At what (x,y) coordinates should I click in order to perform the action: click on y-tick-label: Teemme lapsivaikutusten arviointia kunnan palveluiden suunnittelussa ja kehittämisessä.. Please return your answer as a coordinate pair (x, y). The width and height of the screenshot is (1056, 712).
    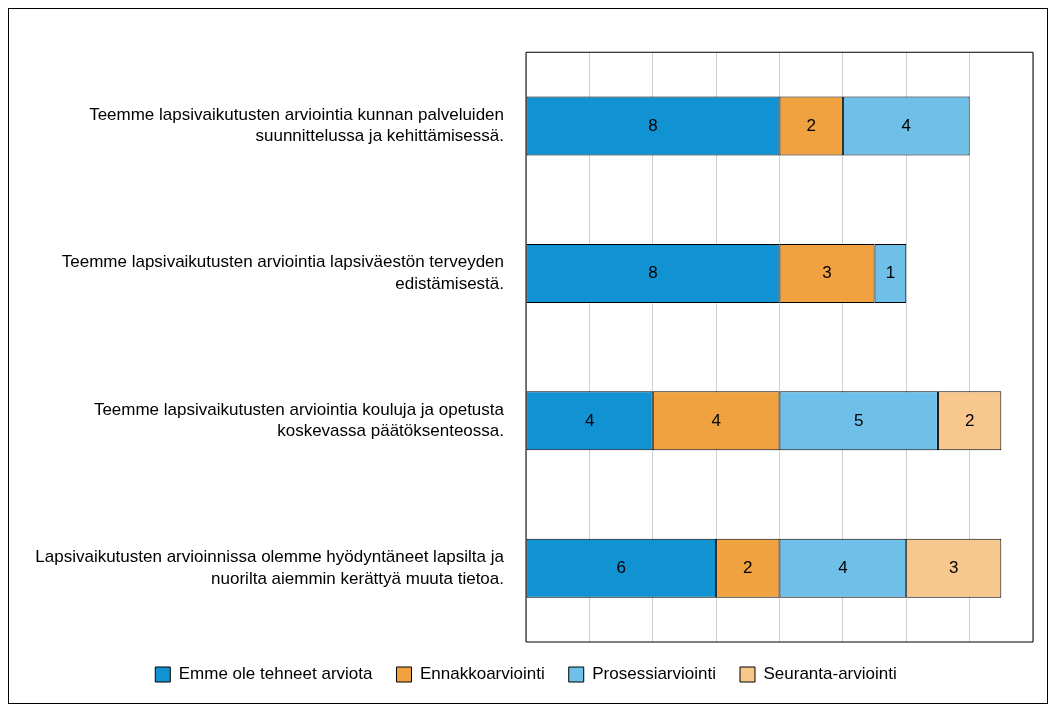
    Looking at the image, I should click on (296, 125).